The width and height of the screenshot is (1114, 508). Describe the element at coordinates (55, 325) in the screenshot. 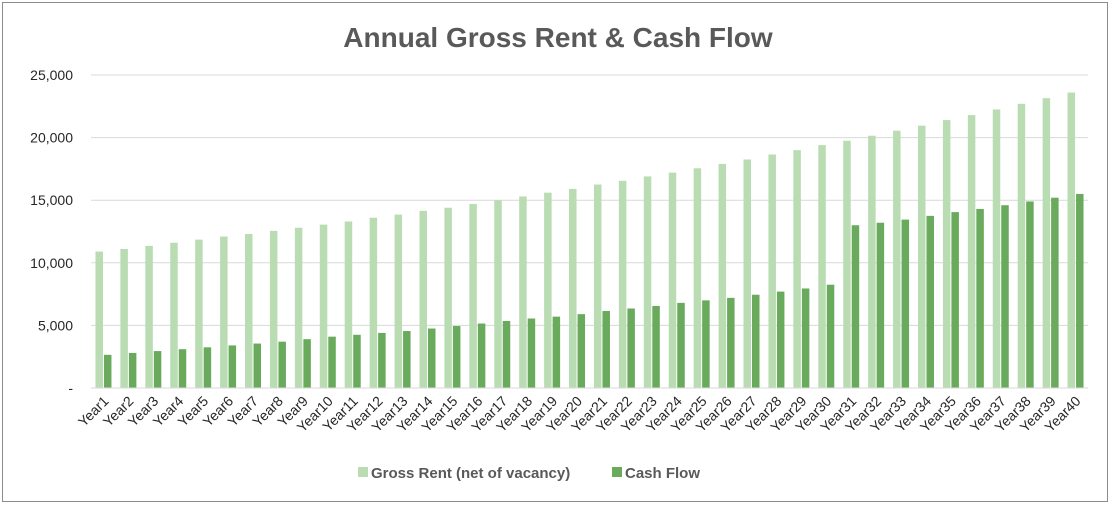

I see `y-tick-label: 5,000` at that location.